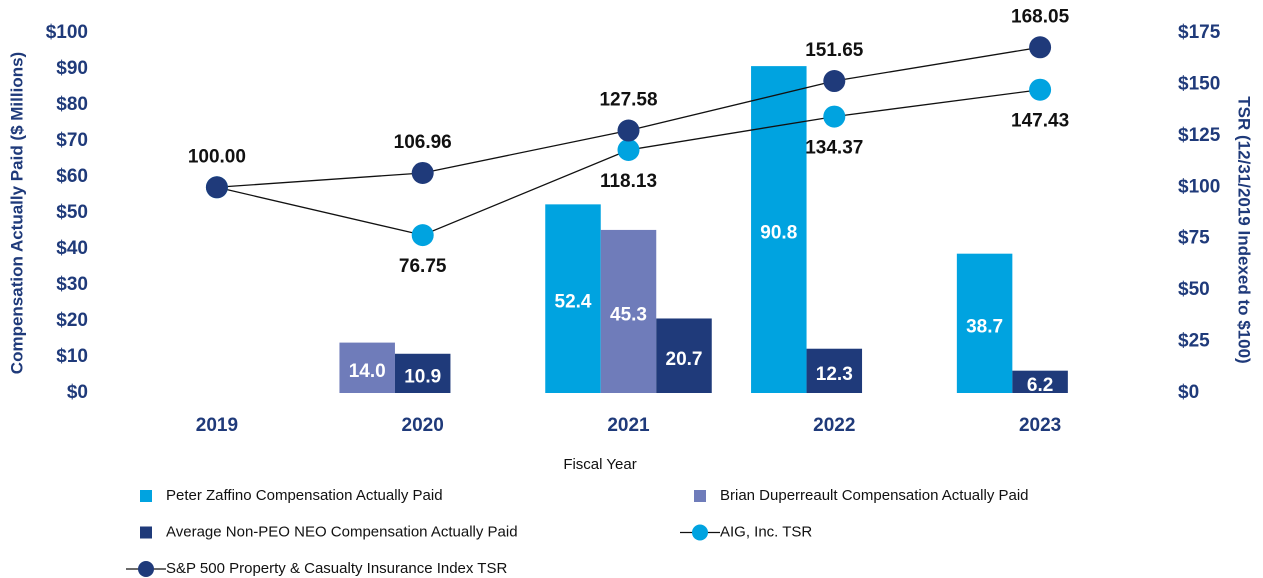 Image resolution: width=1263 pixels, height=578 pixels. What do you see at coordinates (628, 181) in the screenshot?
I see `line-value-label: 118.13` at bounding box center [628, 181].